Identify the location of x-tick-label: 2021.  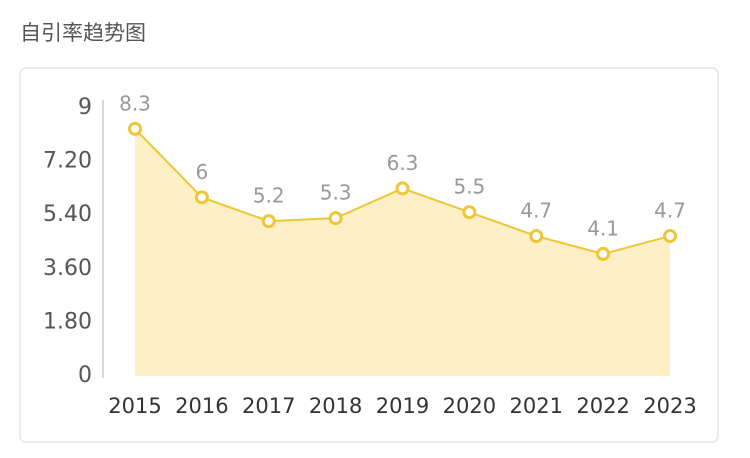
(536, 406).